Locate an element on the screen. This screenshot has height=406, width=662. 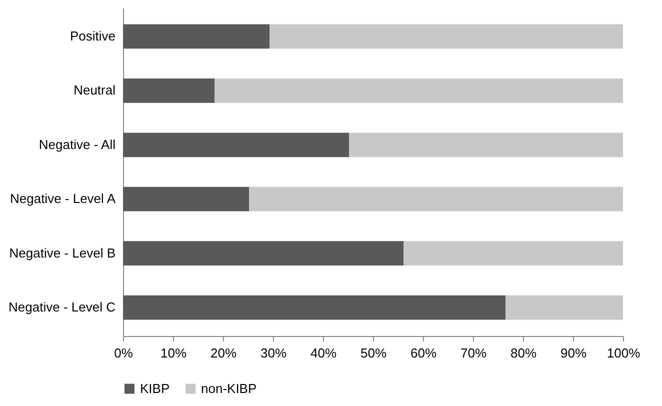
legend-label: non-KIBP is located at coordinates (229, 388).